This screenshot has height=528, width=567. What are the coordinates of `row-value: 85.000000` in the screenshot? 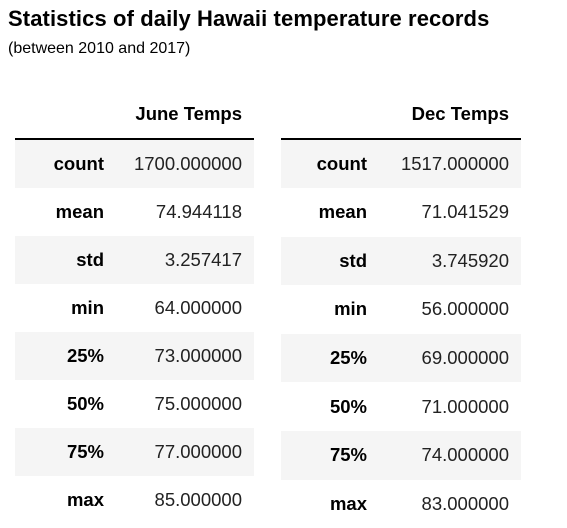 It's located at (198, 499).